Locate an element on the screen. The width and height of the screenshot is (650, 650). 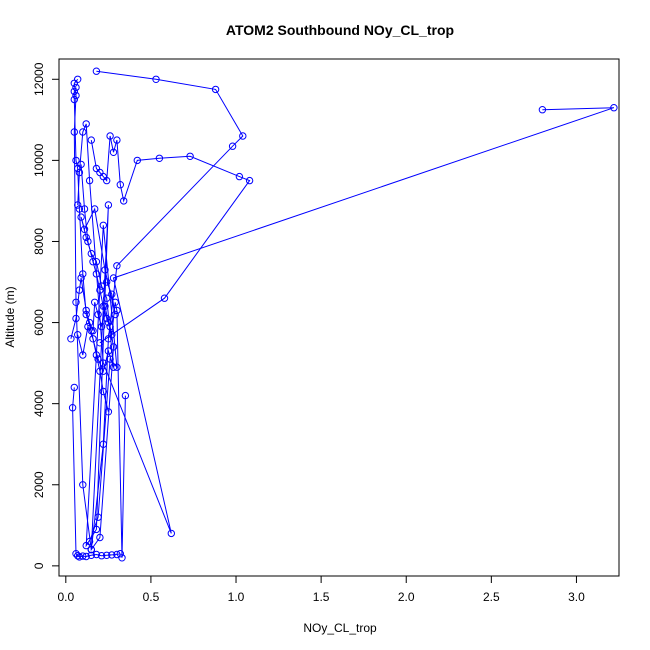
series-line is located at coordinates (96, 472).